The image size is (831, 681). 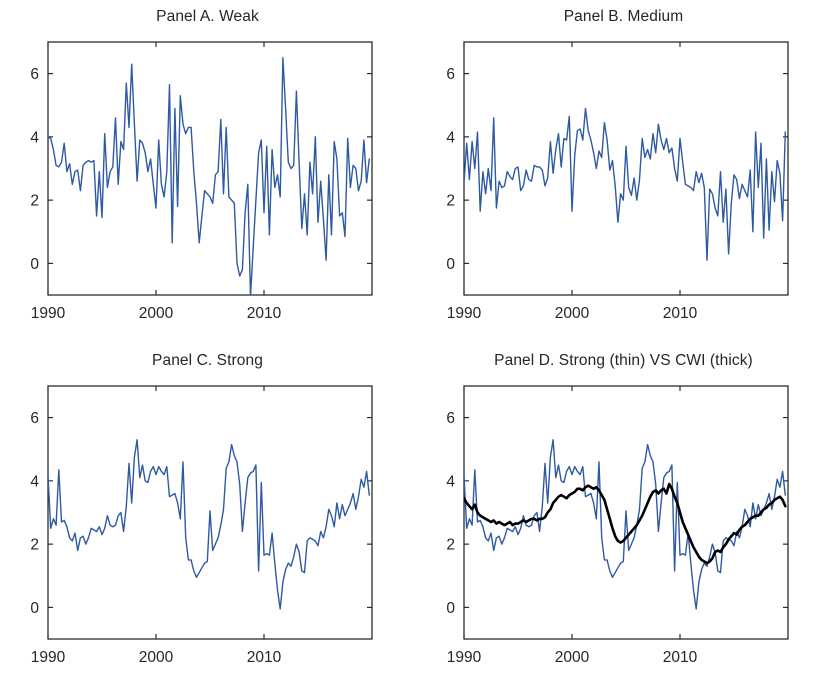 I want to click on panel-b-title: Panel B. Medium, so click(x=623, y=16).